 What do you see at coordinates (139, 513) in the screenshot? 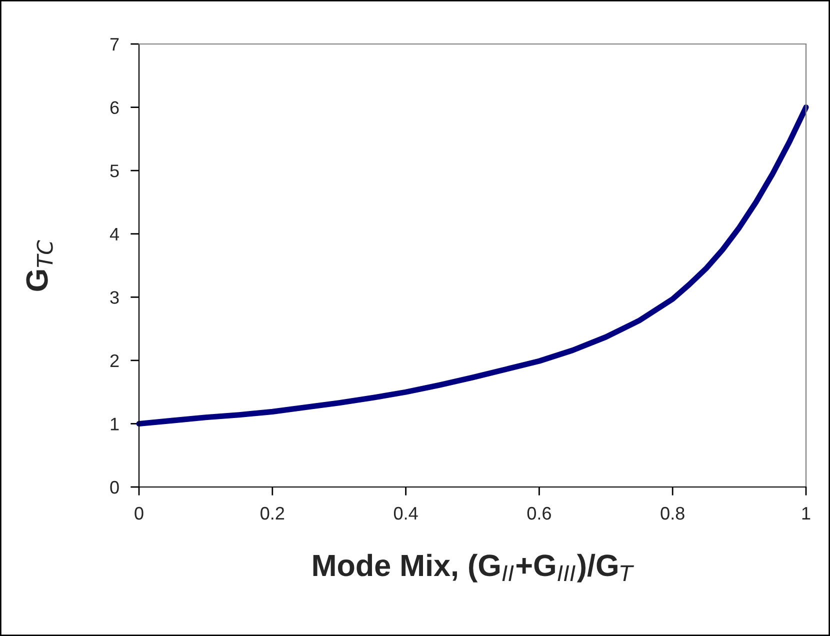
I see `x-tick-label: 0` at bounding box center [139, 513].